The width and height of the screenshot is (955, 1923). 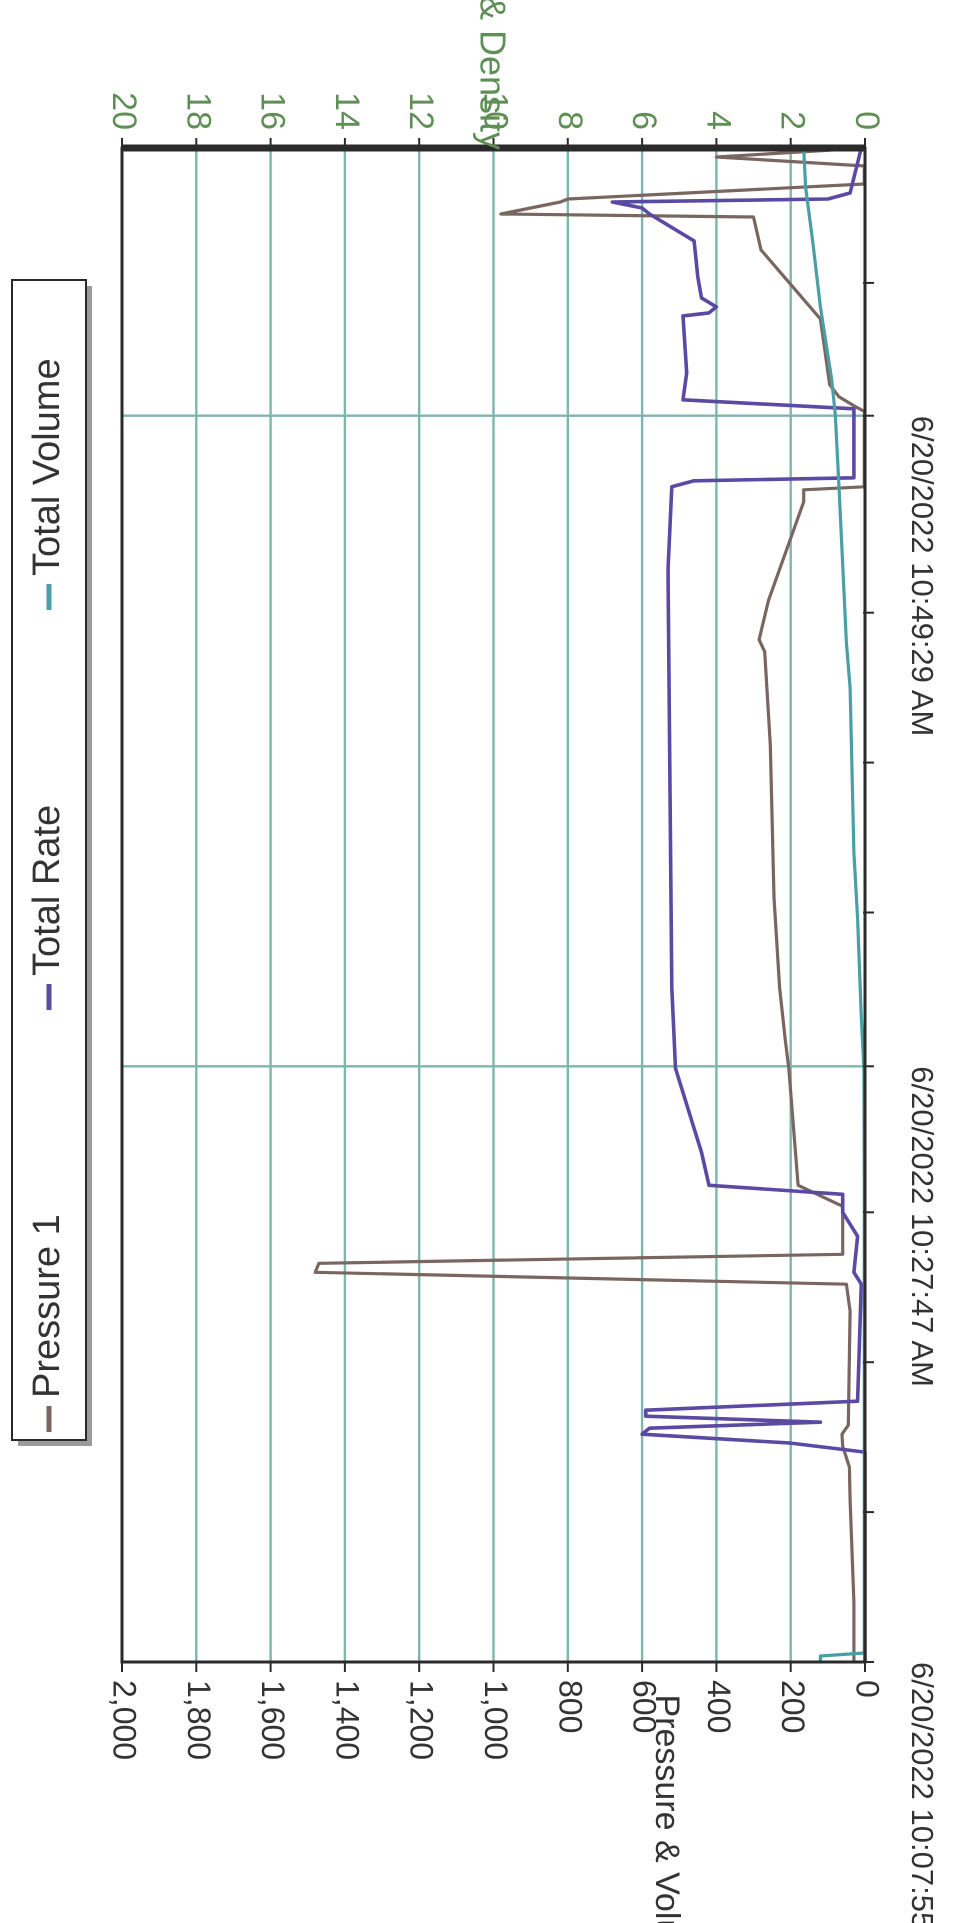 What do you see at coordinates (667, 1808) in the screenshot?
I see `primary-axis-title: Pressure & Volume` at bounding box center [667, 1808].